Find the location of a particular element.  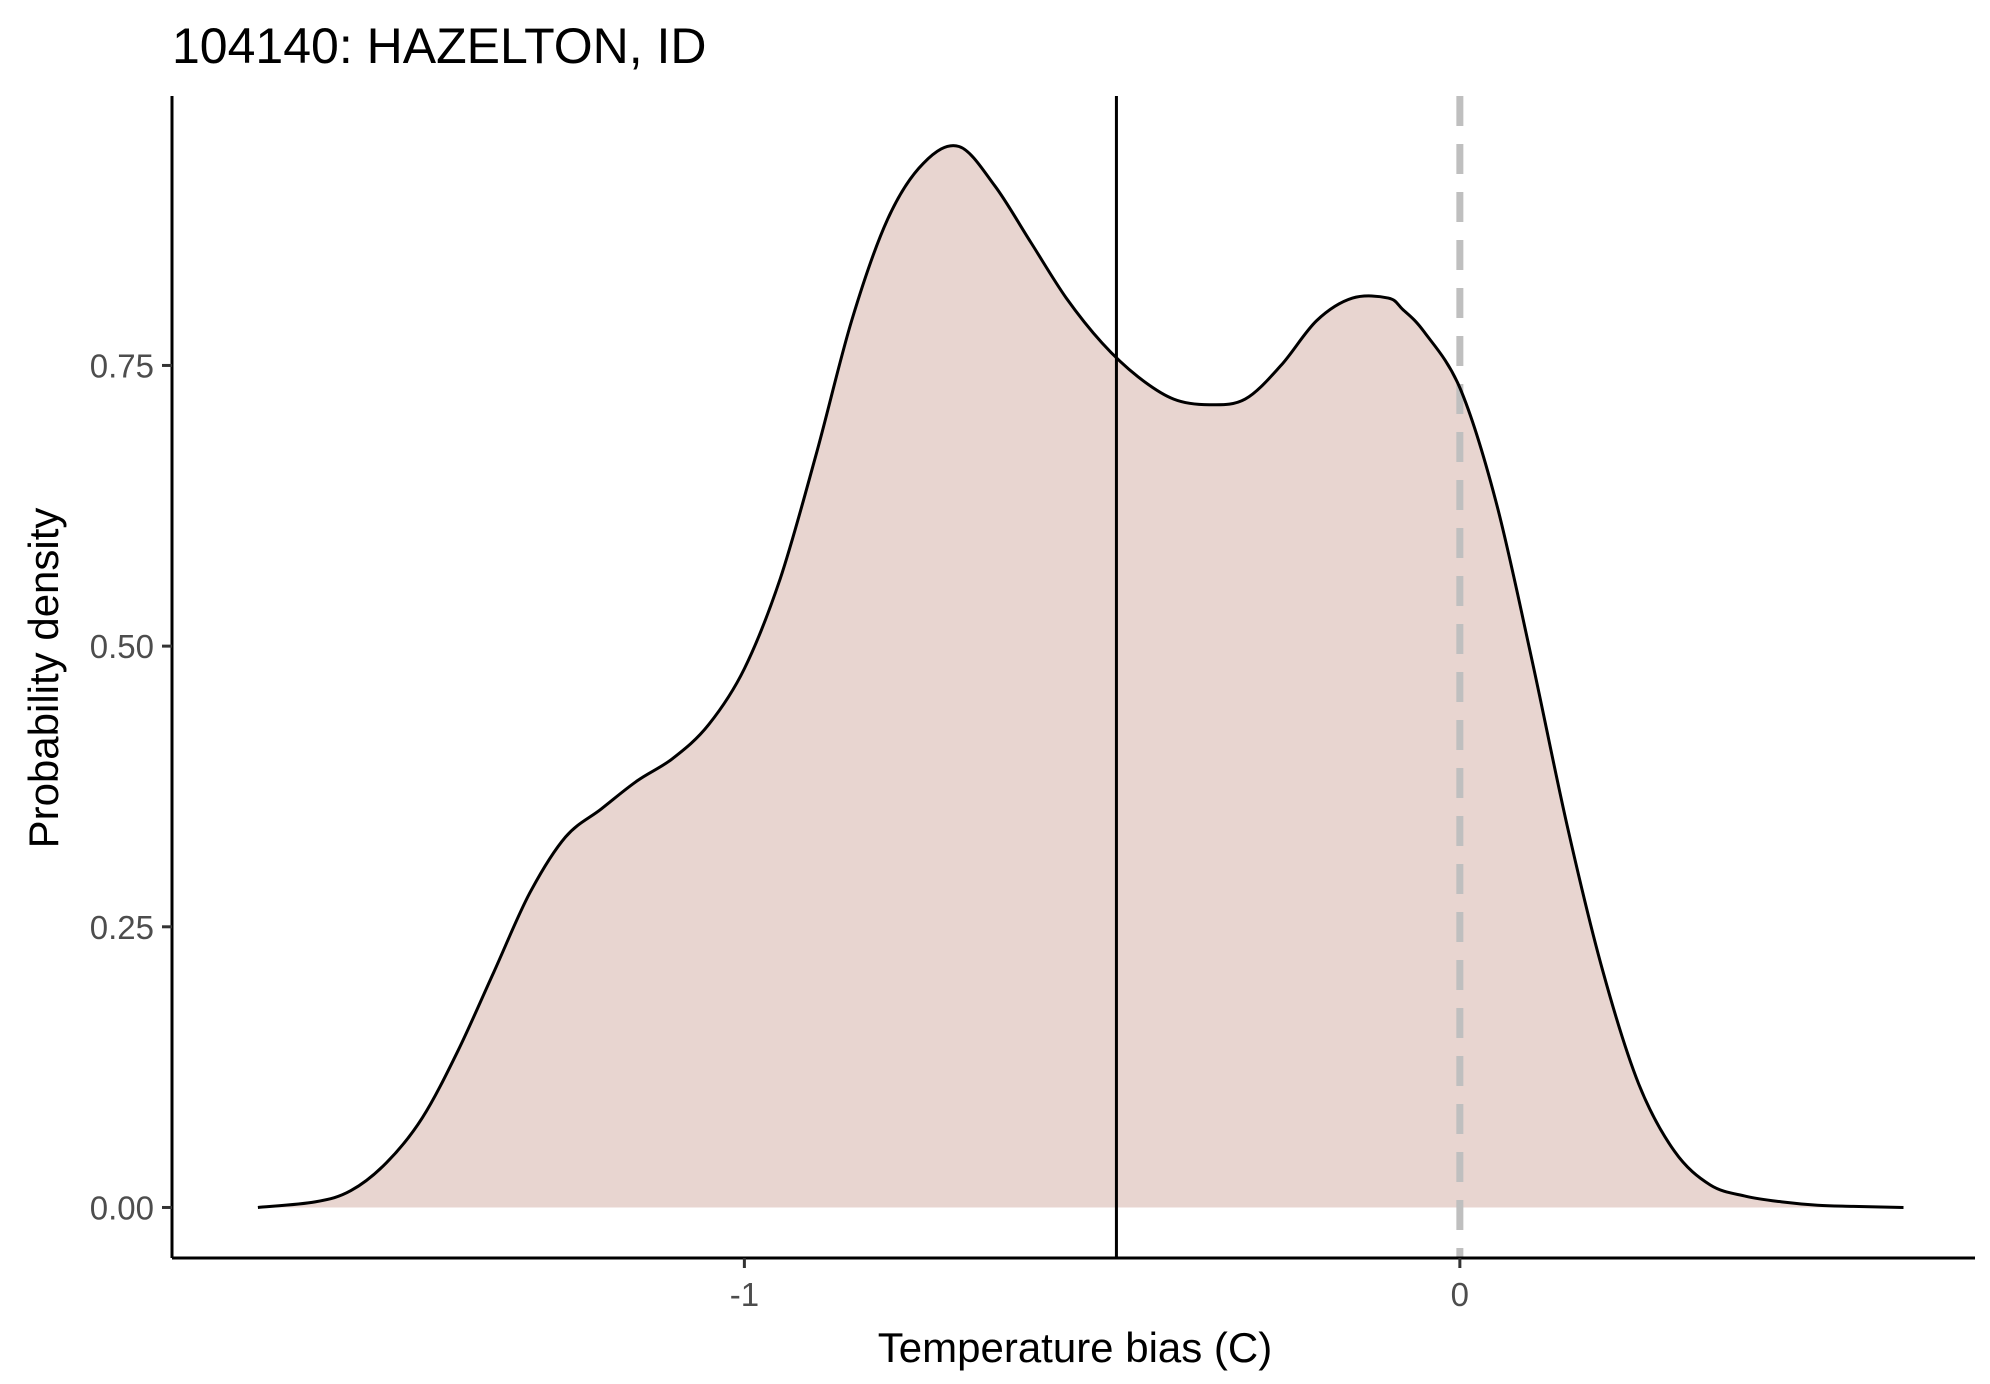

x-tick-label: 0 is located at coordinates (1460, 1294).